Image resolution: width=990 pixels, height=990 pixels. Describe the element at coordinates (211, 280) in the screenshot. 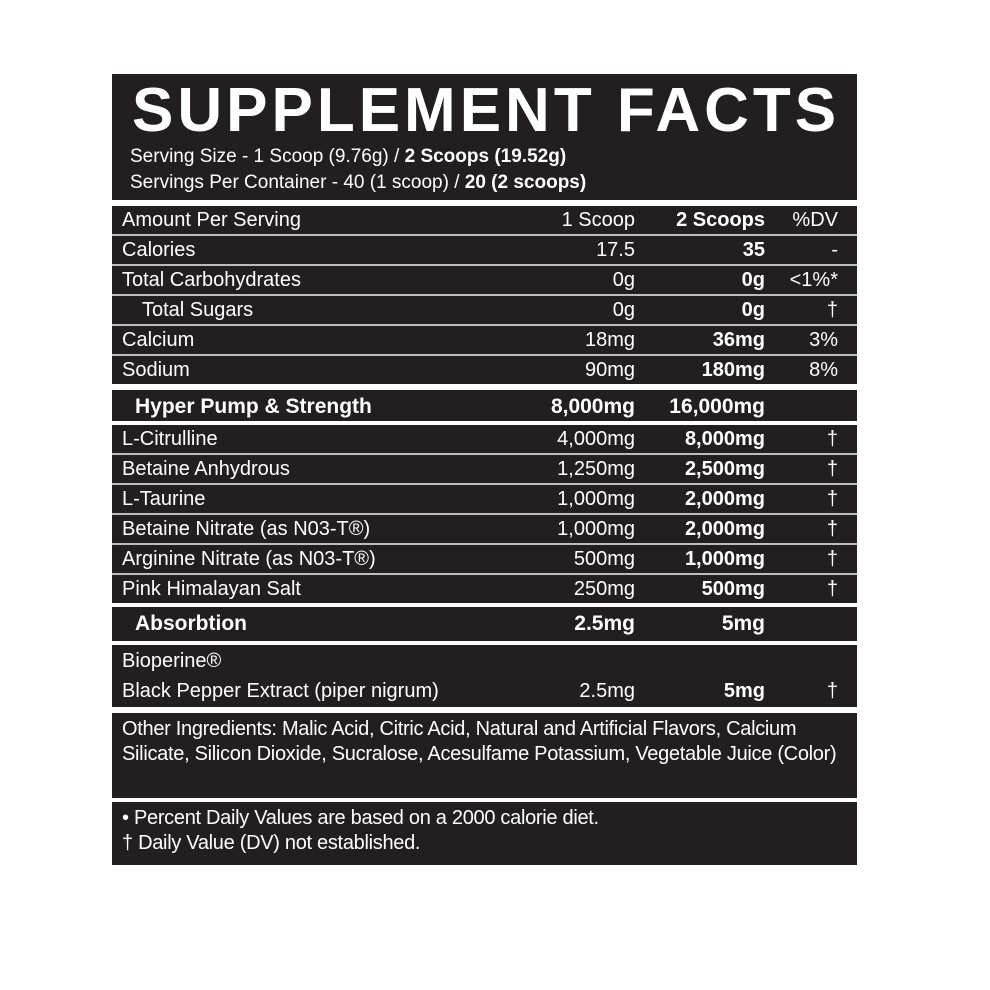

I see `nutrients-1-label: Total Carbohydrates` at that location.